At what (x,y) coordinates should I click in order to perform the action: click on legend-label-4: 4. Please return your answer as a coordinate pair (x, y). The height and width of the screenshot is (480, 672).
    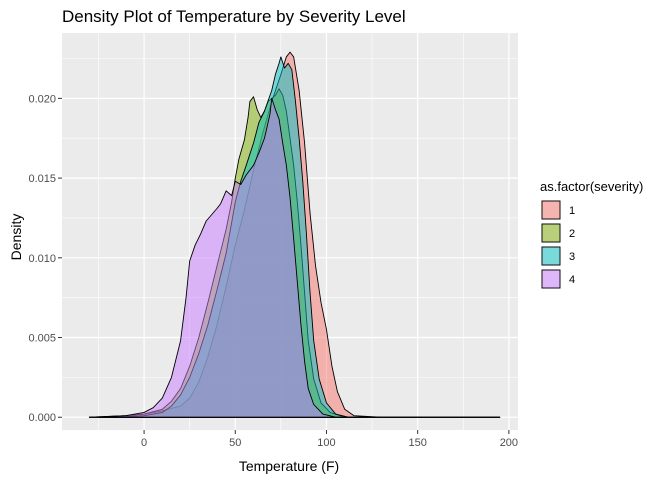
    Looking at the image, I should click on (572, 280).